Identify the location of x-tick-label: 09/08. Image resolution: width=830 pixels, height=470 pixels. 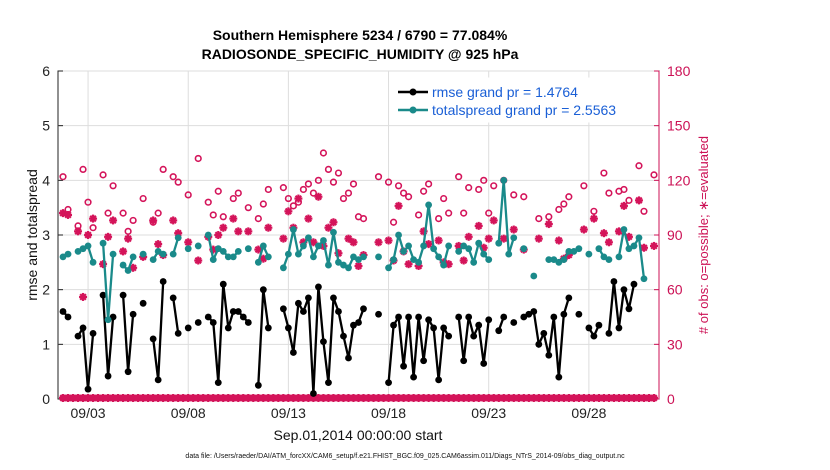
(188, 413).